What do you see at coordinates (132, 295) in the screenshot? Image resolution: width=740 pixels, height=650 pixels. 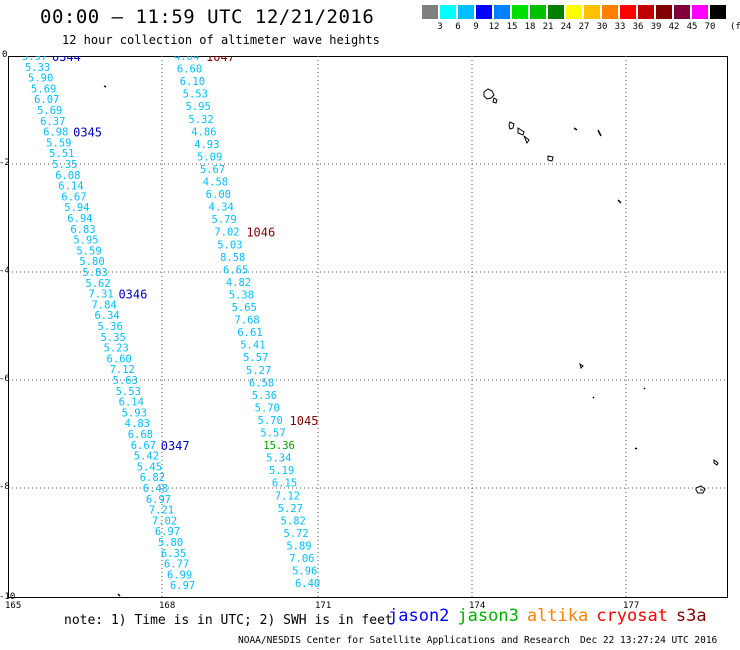 I see `pass-time-label: 0346` at bounding box center [132, 295].